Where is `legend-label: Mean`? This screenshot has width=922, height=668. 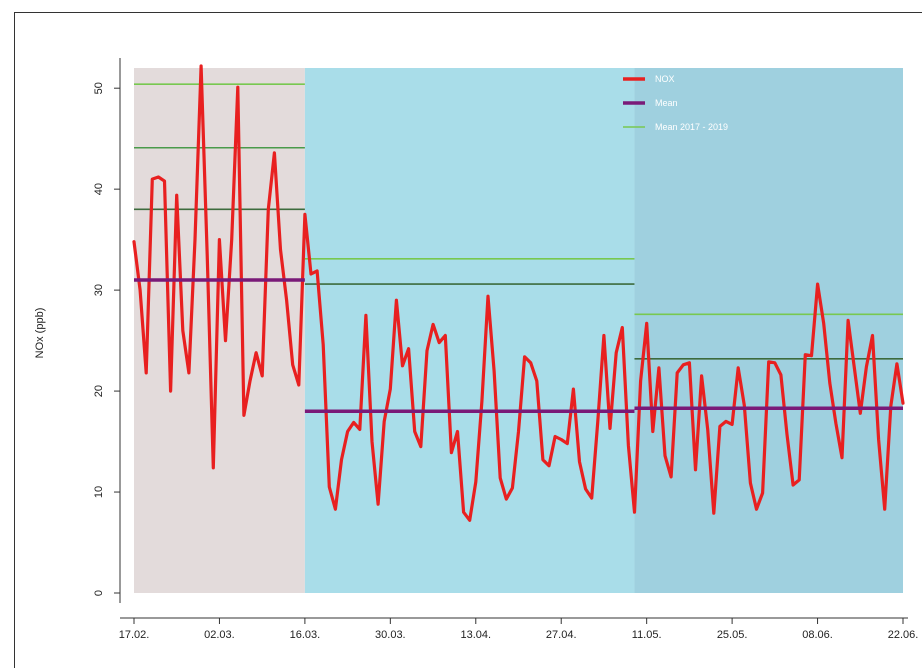 legend-label: Mean is located at coordinates (666, 103).